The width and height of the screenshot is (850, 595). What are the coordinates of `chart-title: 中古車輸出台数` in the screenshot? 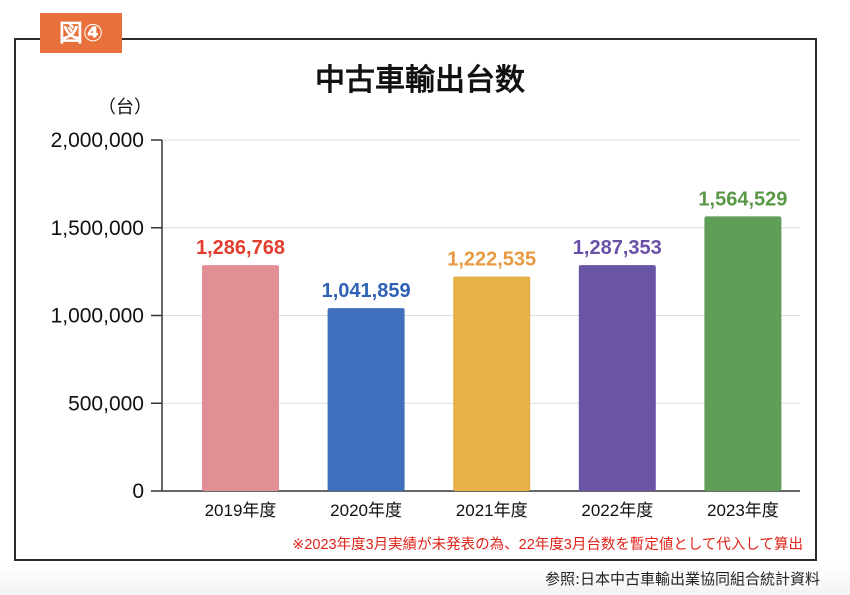 It's located at (420, 80).